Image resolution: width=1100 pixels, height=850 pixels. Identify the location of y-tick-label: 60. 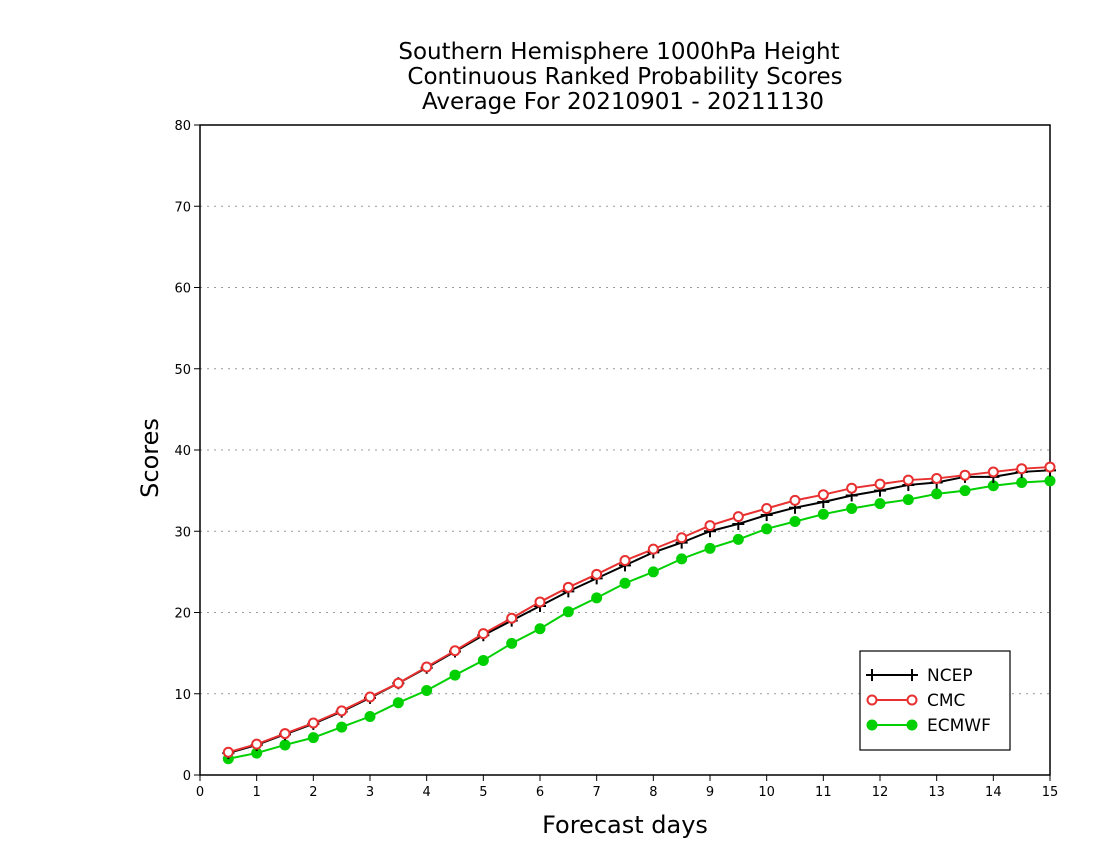
(182, 289).